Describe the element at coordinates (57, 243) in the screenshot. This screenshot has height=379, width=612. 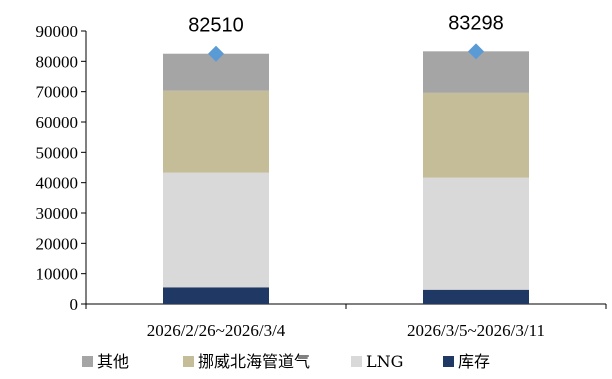
I see `y-tick-label: 20000` at that location.